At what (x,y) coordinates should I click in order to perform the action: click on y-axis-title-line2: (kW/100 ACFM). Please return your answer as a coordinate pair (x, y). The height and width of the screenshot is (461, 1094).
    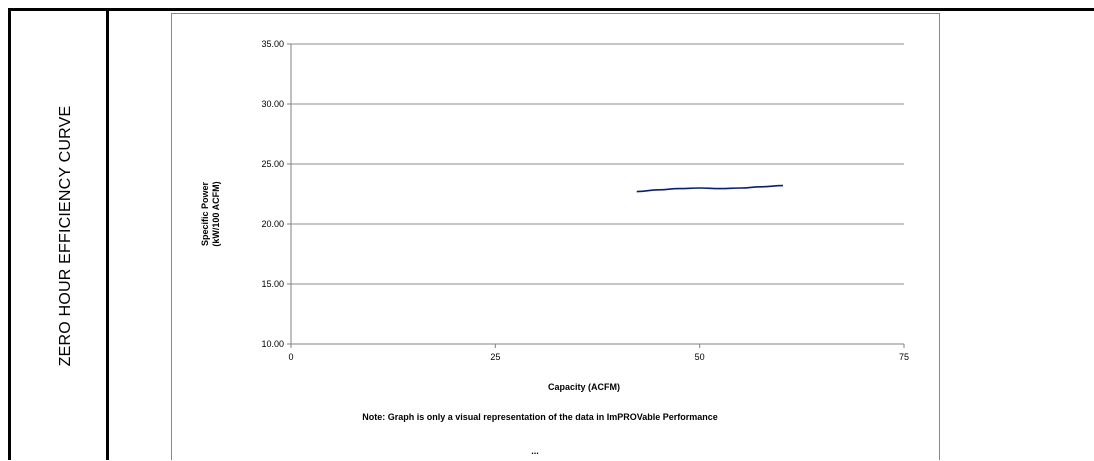
    Looking at the image, I should click on (216, 213).